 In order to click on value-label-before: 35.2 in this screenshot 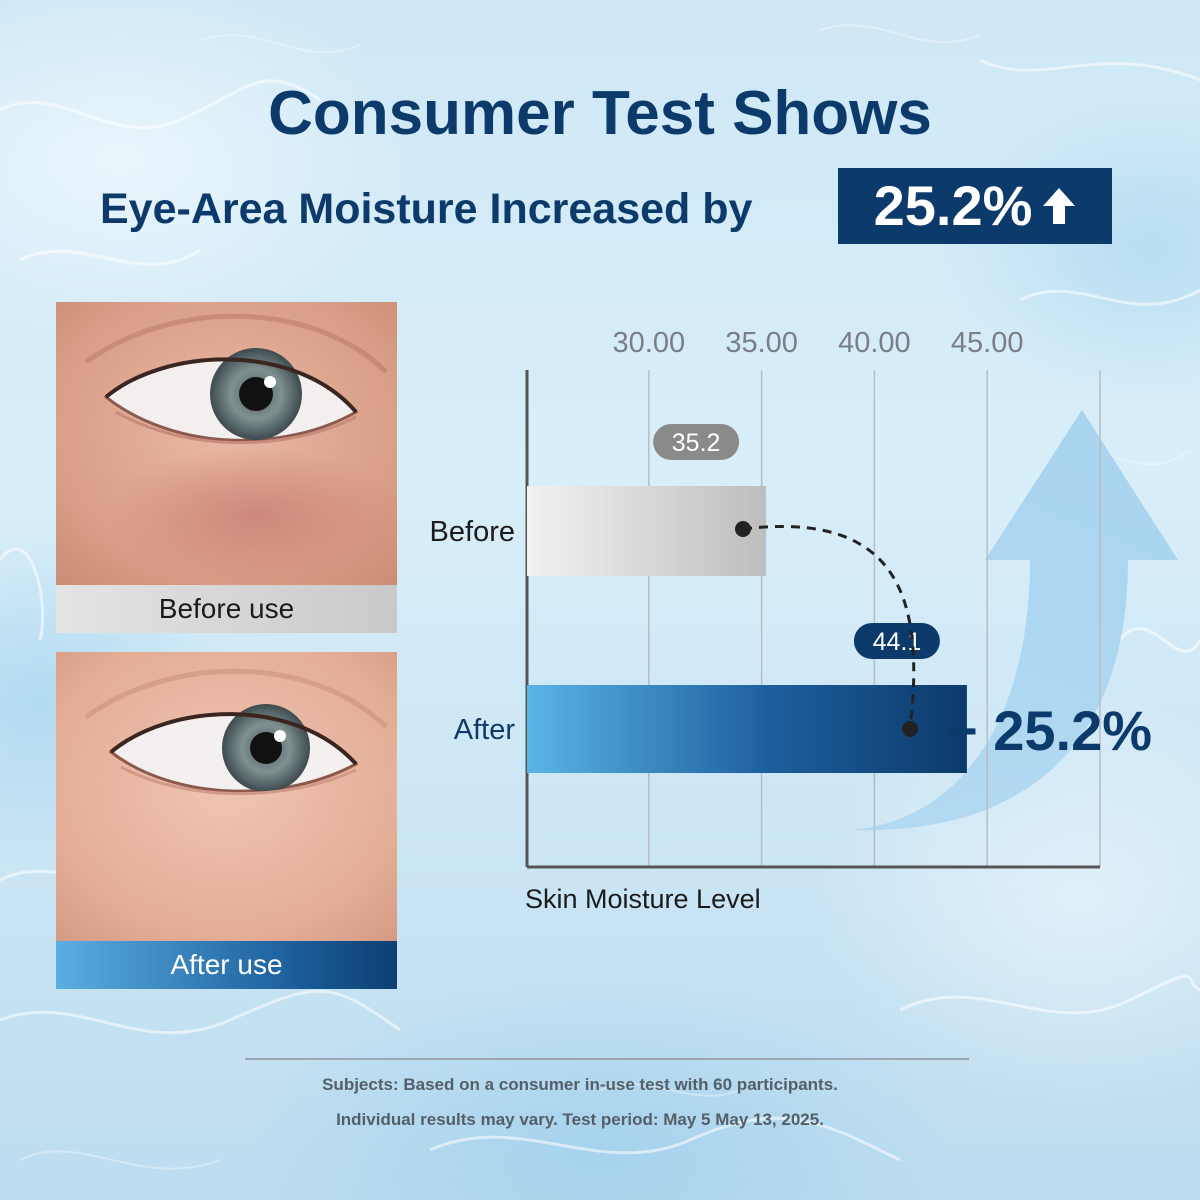, I will do `click(696, 443)`.